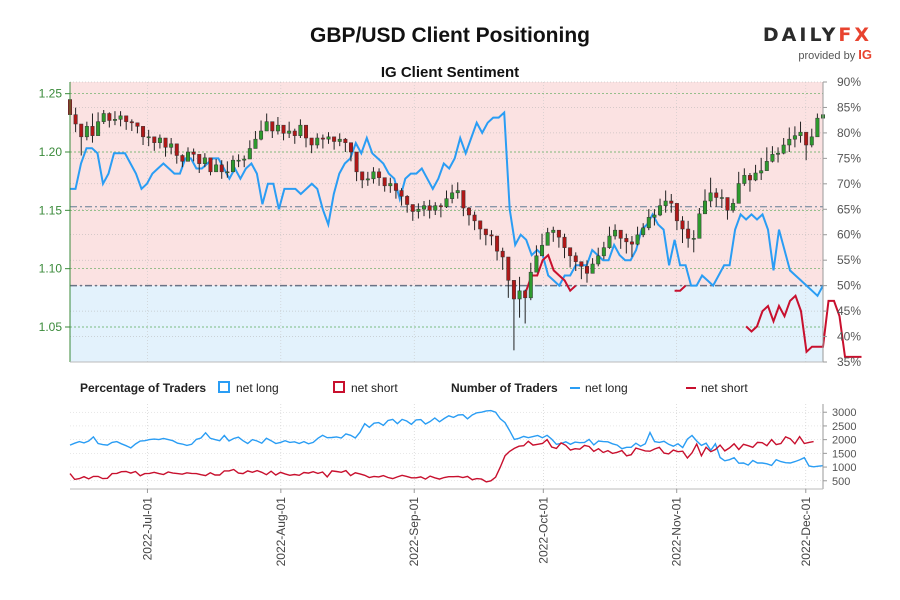 This screenshot has height=600, width=900. I want to click on brand-main-text: DAILY, so click(800, 35).